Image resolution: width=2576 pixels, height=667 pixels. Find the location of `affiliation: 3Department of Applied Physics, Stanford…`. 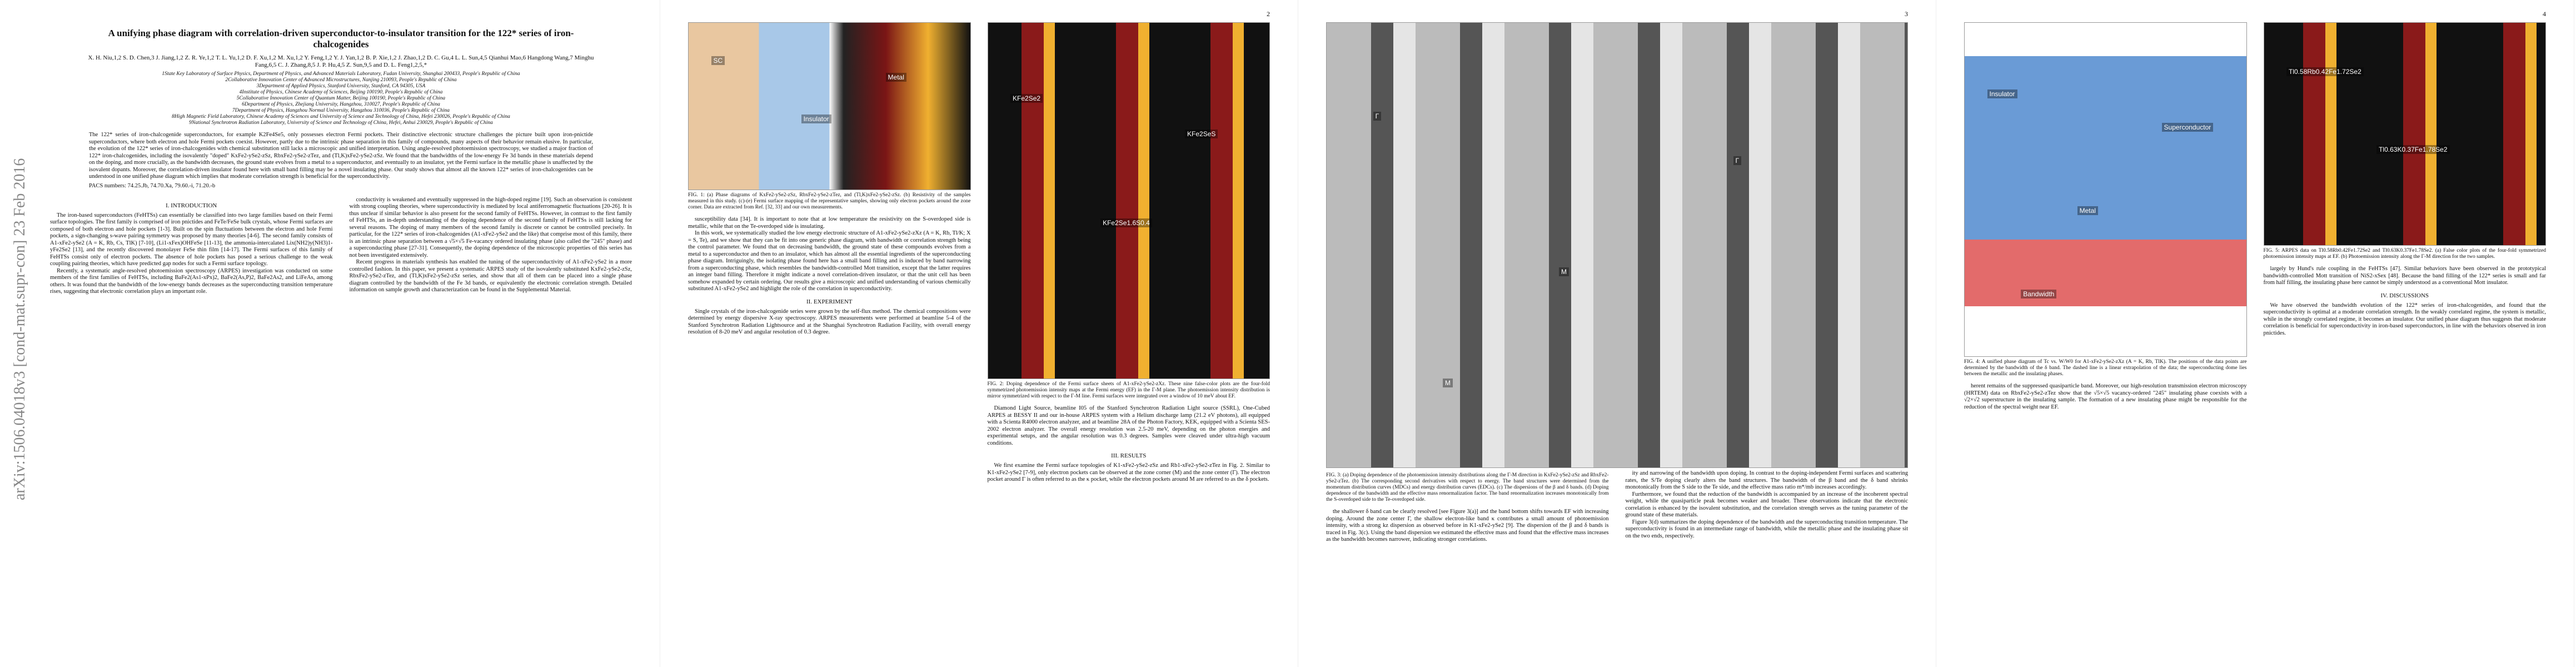

affiliation: 3Department of Applied Physics, Stanford… is located at coordinates (341, 86).